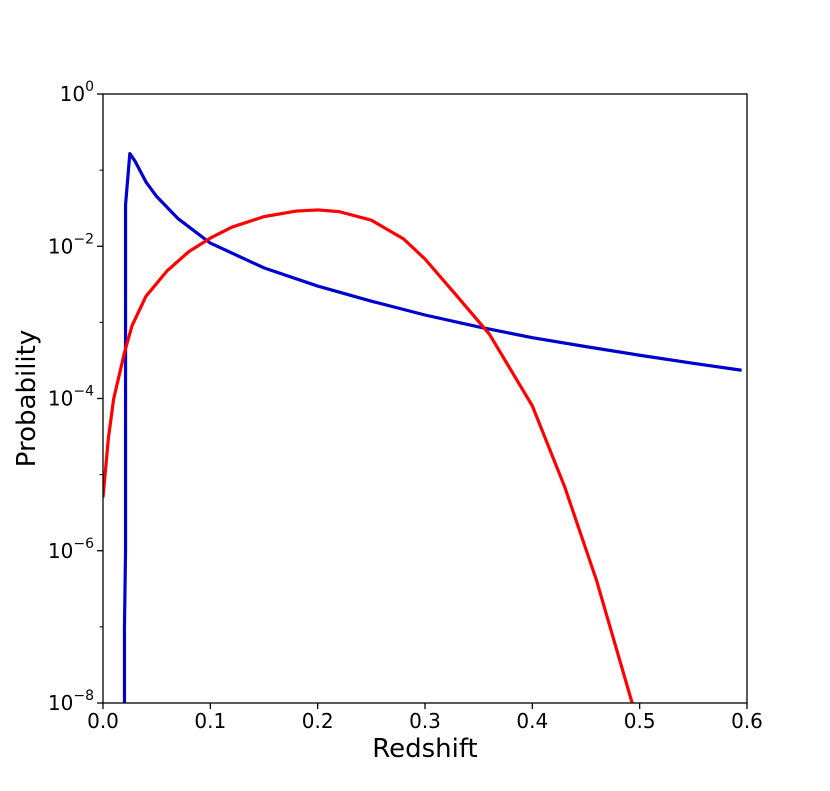 Image resolution: width=830 pixels, height=791 pixels. Describe the element at coordinates (318, 721) in the screenshot. I see `x-tick-label: 0.2` at that location.